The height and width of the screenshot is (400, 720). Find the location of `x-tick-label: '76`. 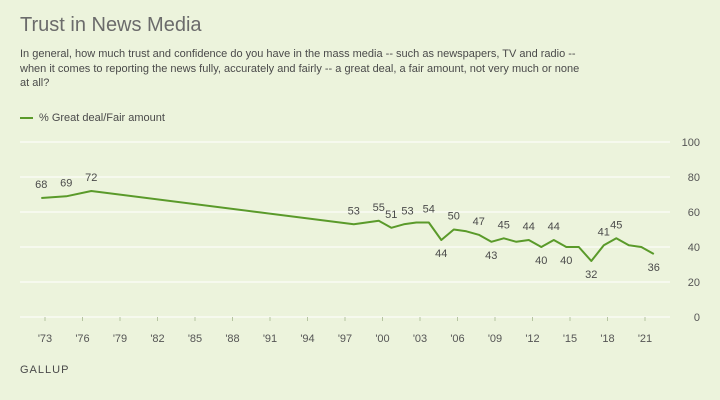

x-tick-label: '76 is located at coordinates (82, 339).